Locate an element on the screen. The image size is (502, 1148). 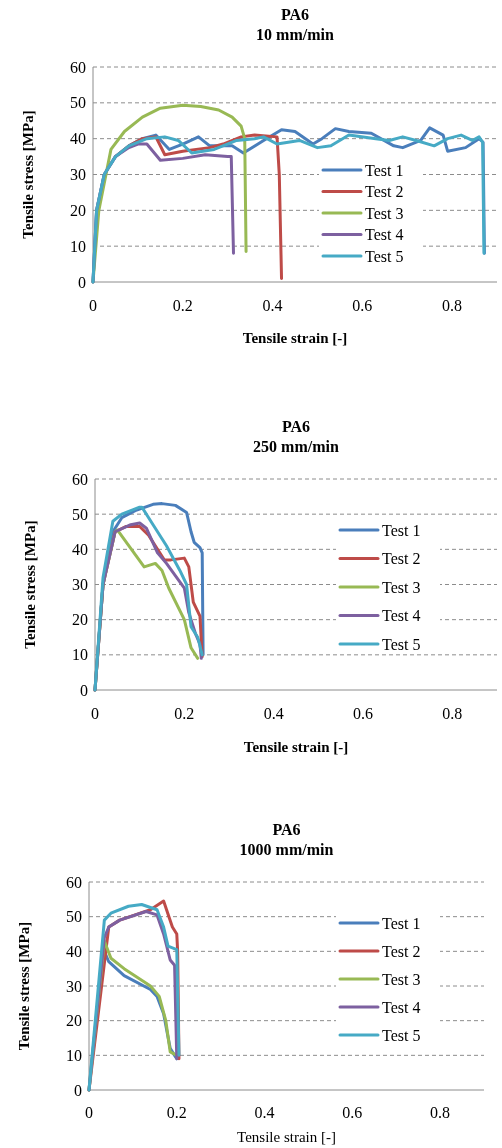
chart-subtitle: 10 mm/min is located at coordinates (295, 34).